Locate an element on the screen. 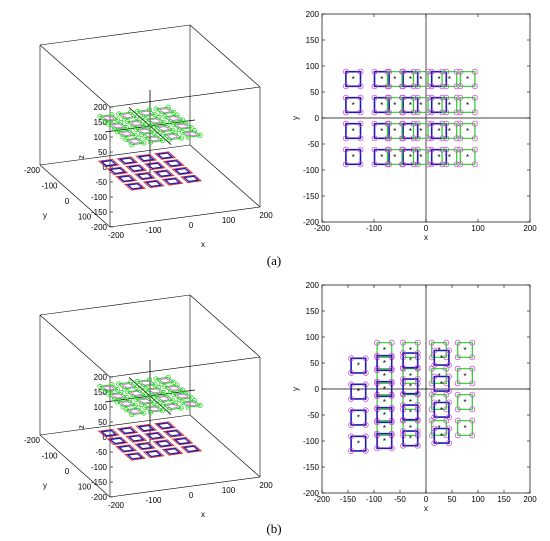 Image resolution: width=550 pixels, height=541 pixels. z-axis-label: z is located at coordinates (81, 157).